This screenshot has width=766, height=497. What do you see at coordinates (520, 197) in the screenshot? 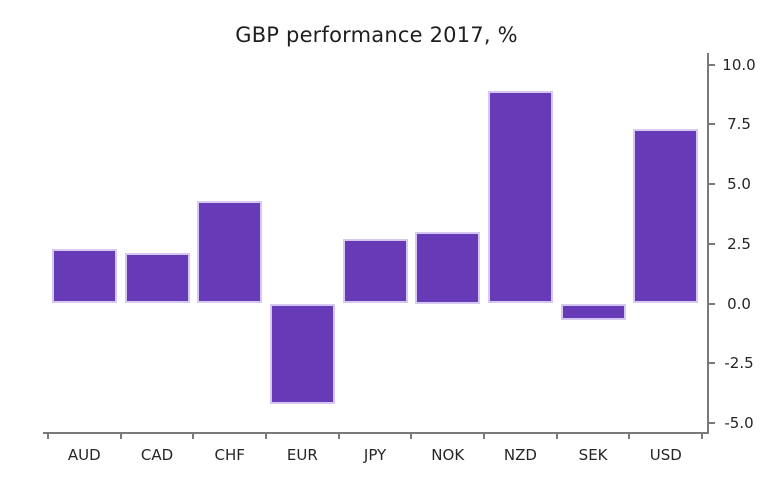
I see `bar-nzd` at bounding box center [520, 197].